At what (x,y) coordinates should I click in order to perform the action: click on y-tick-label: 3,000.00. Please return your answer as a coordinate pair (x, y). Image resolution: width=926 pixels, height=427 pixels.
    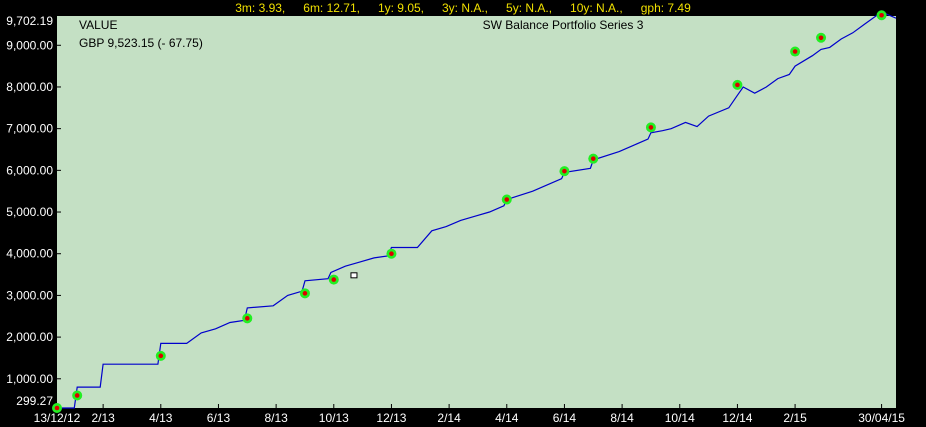
    Looking at the image, I should click on (29, 295).